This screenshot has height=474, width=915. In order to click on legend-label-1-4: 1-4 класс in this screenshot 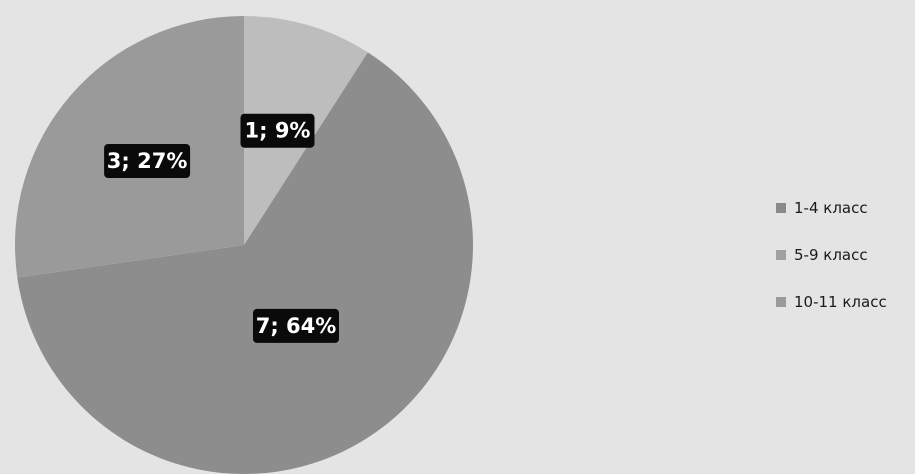, I will do `click(831, 207)`.